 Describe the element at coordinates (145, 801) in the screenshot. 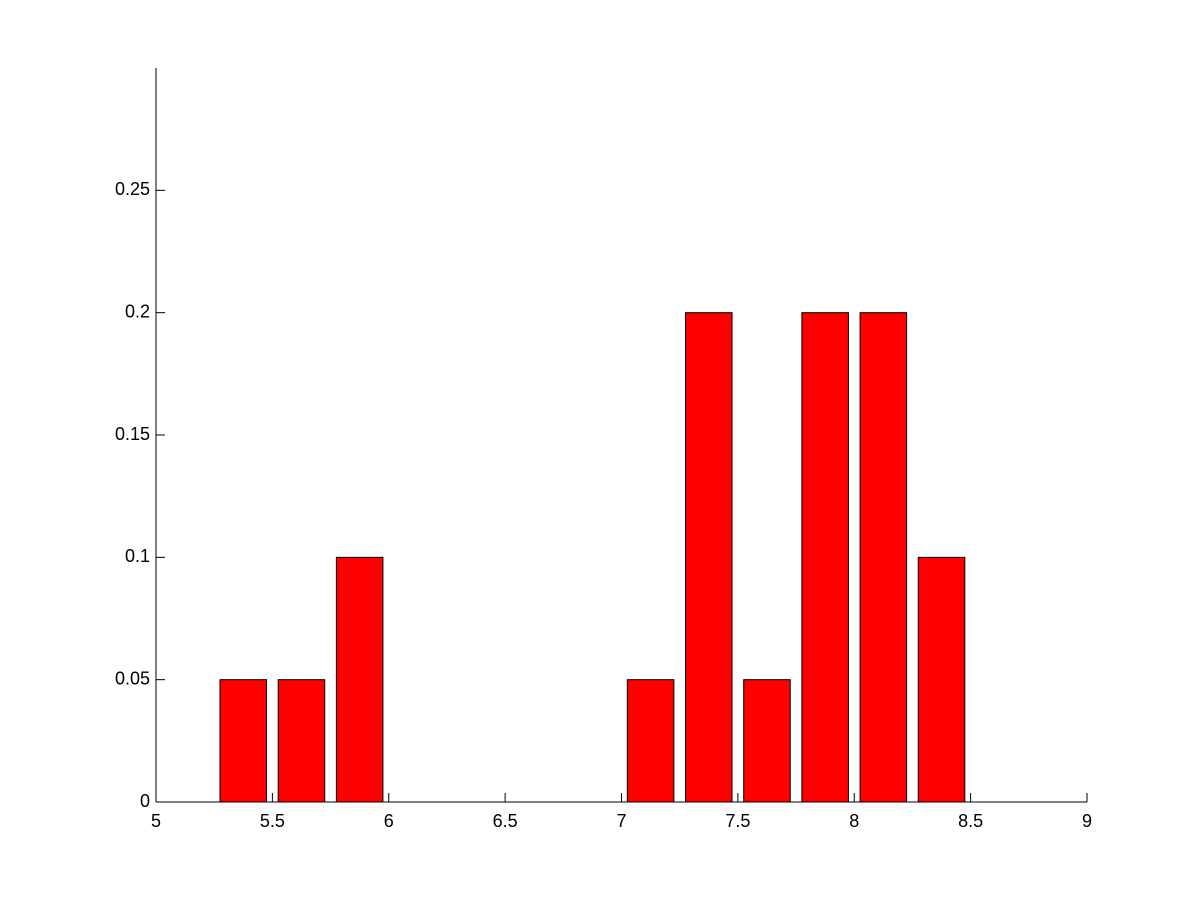

I see `y-tick-label: 0` at that location.